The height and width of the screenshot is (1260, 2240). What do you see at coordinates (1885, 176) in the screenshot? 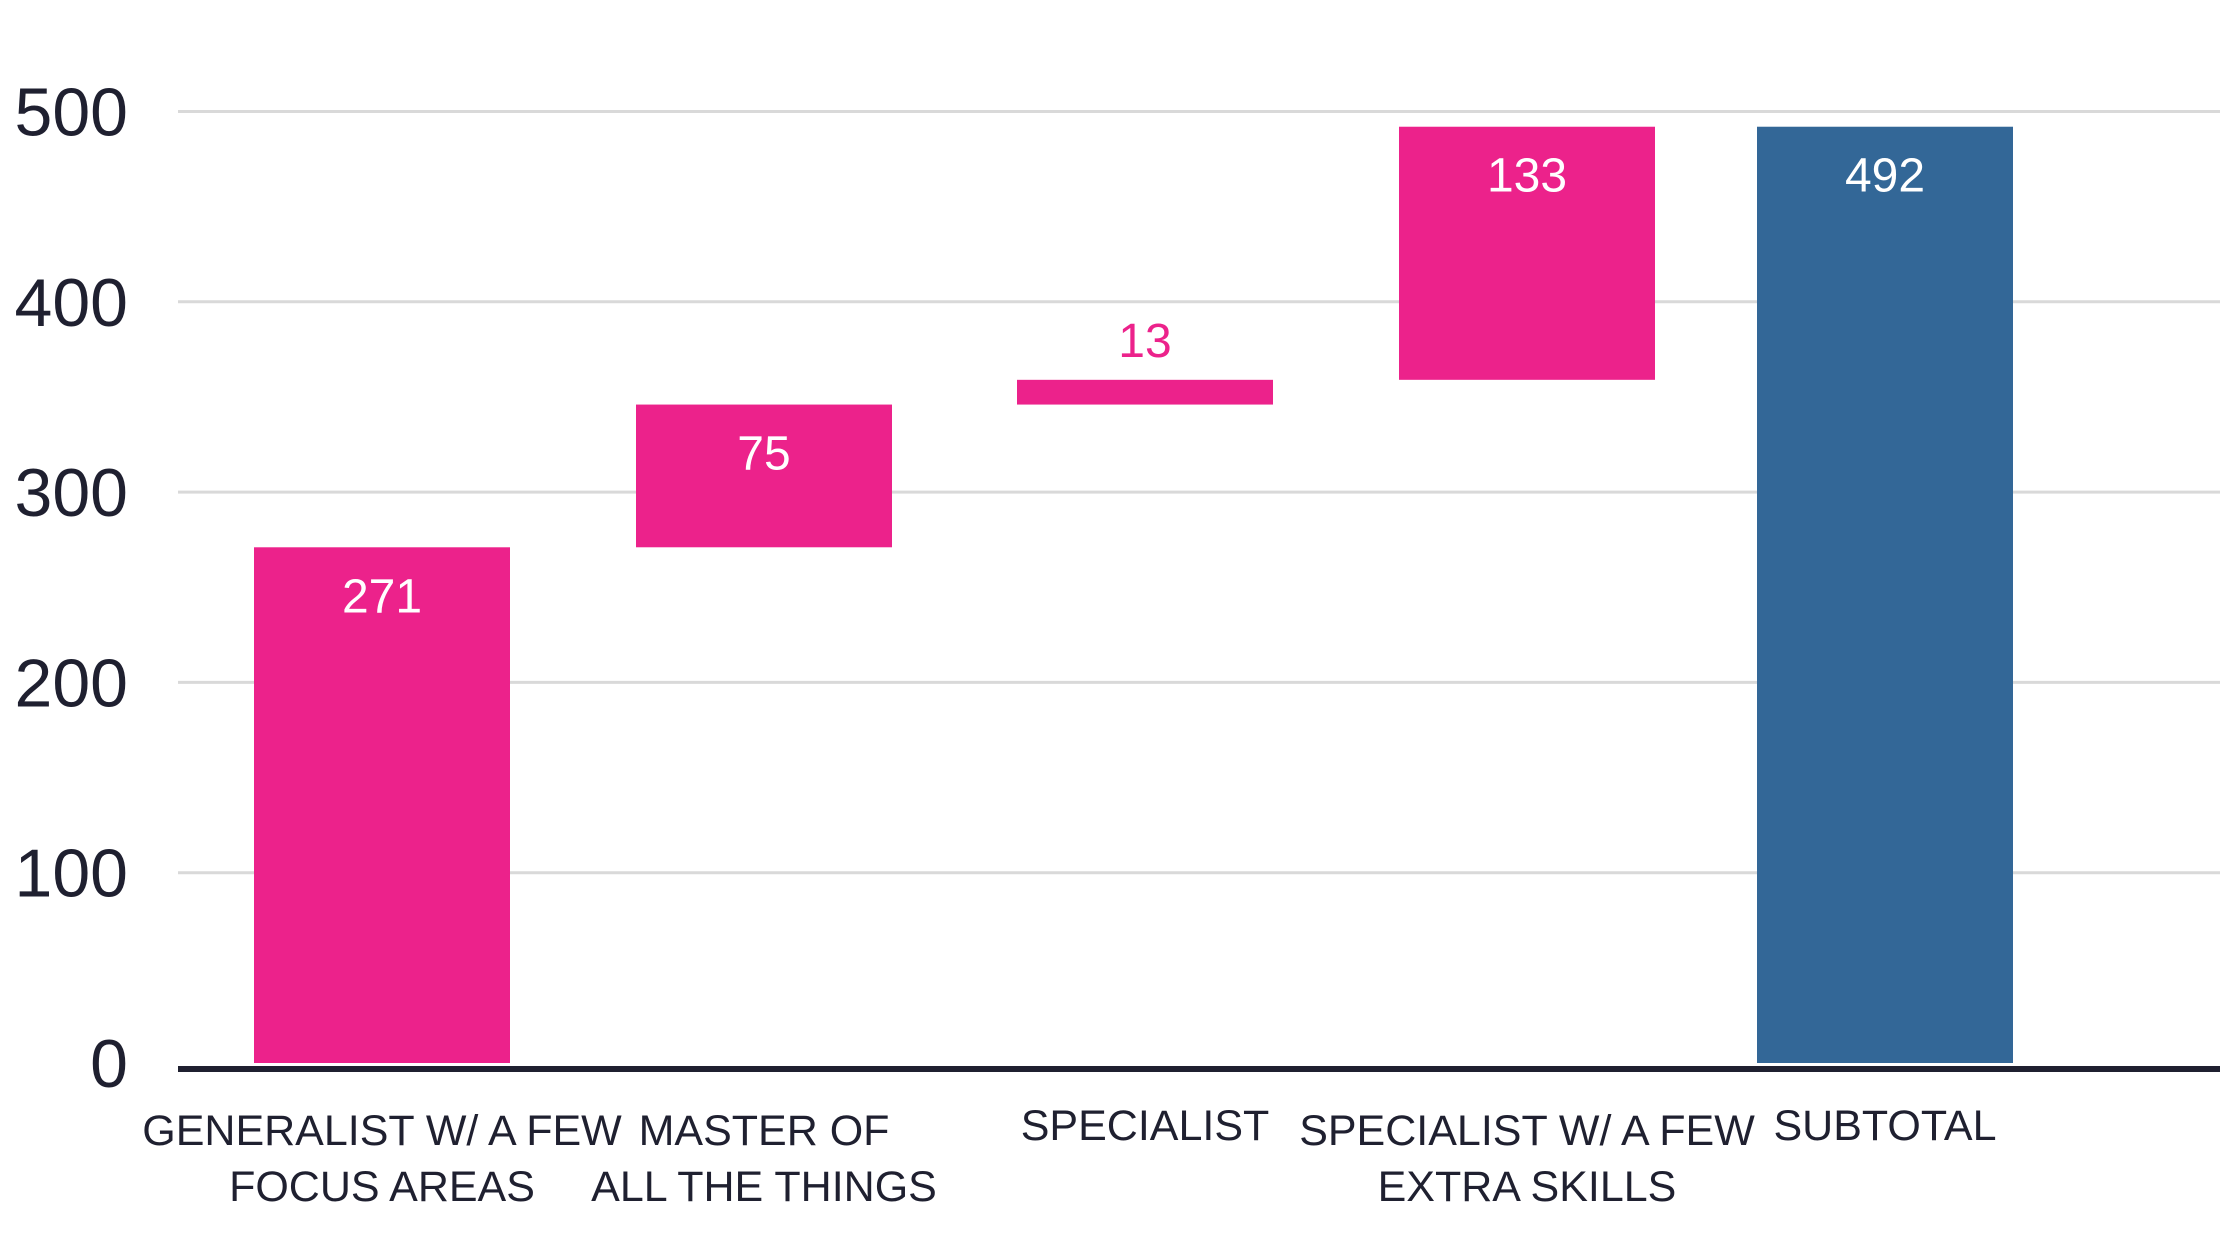
I see `data-label: 492` at bounding box center [1885, 176].